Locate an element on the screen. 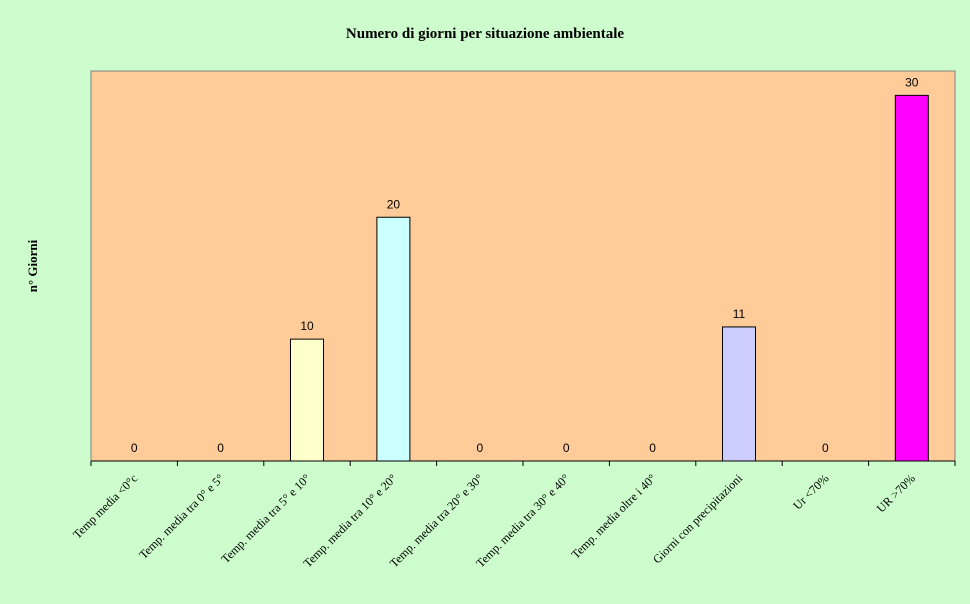  data-label: 20 is located at coordinates (394, 204).